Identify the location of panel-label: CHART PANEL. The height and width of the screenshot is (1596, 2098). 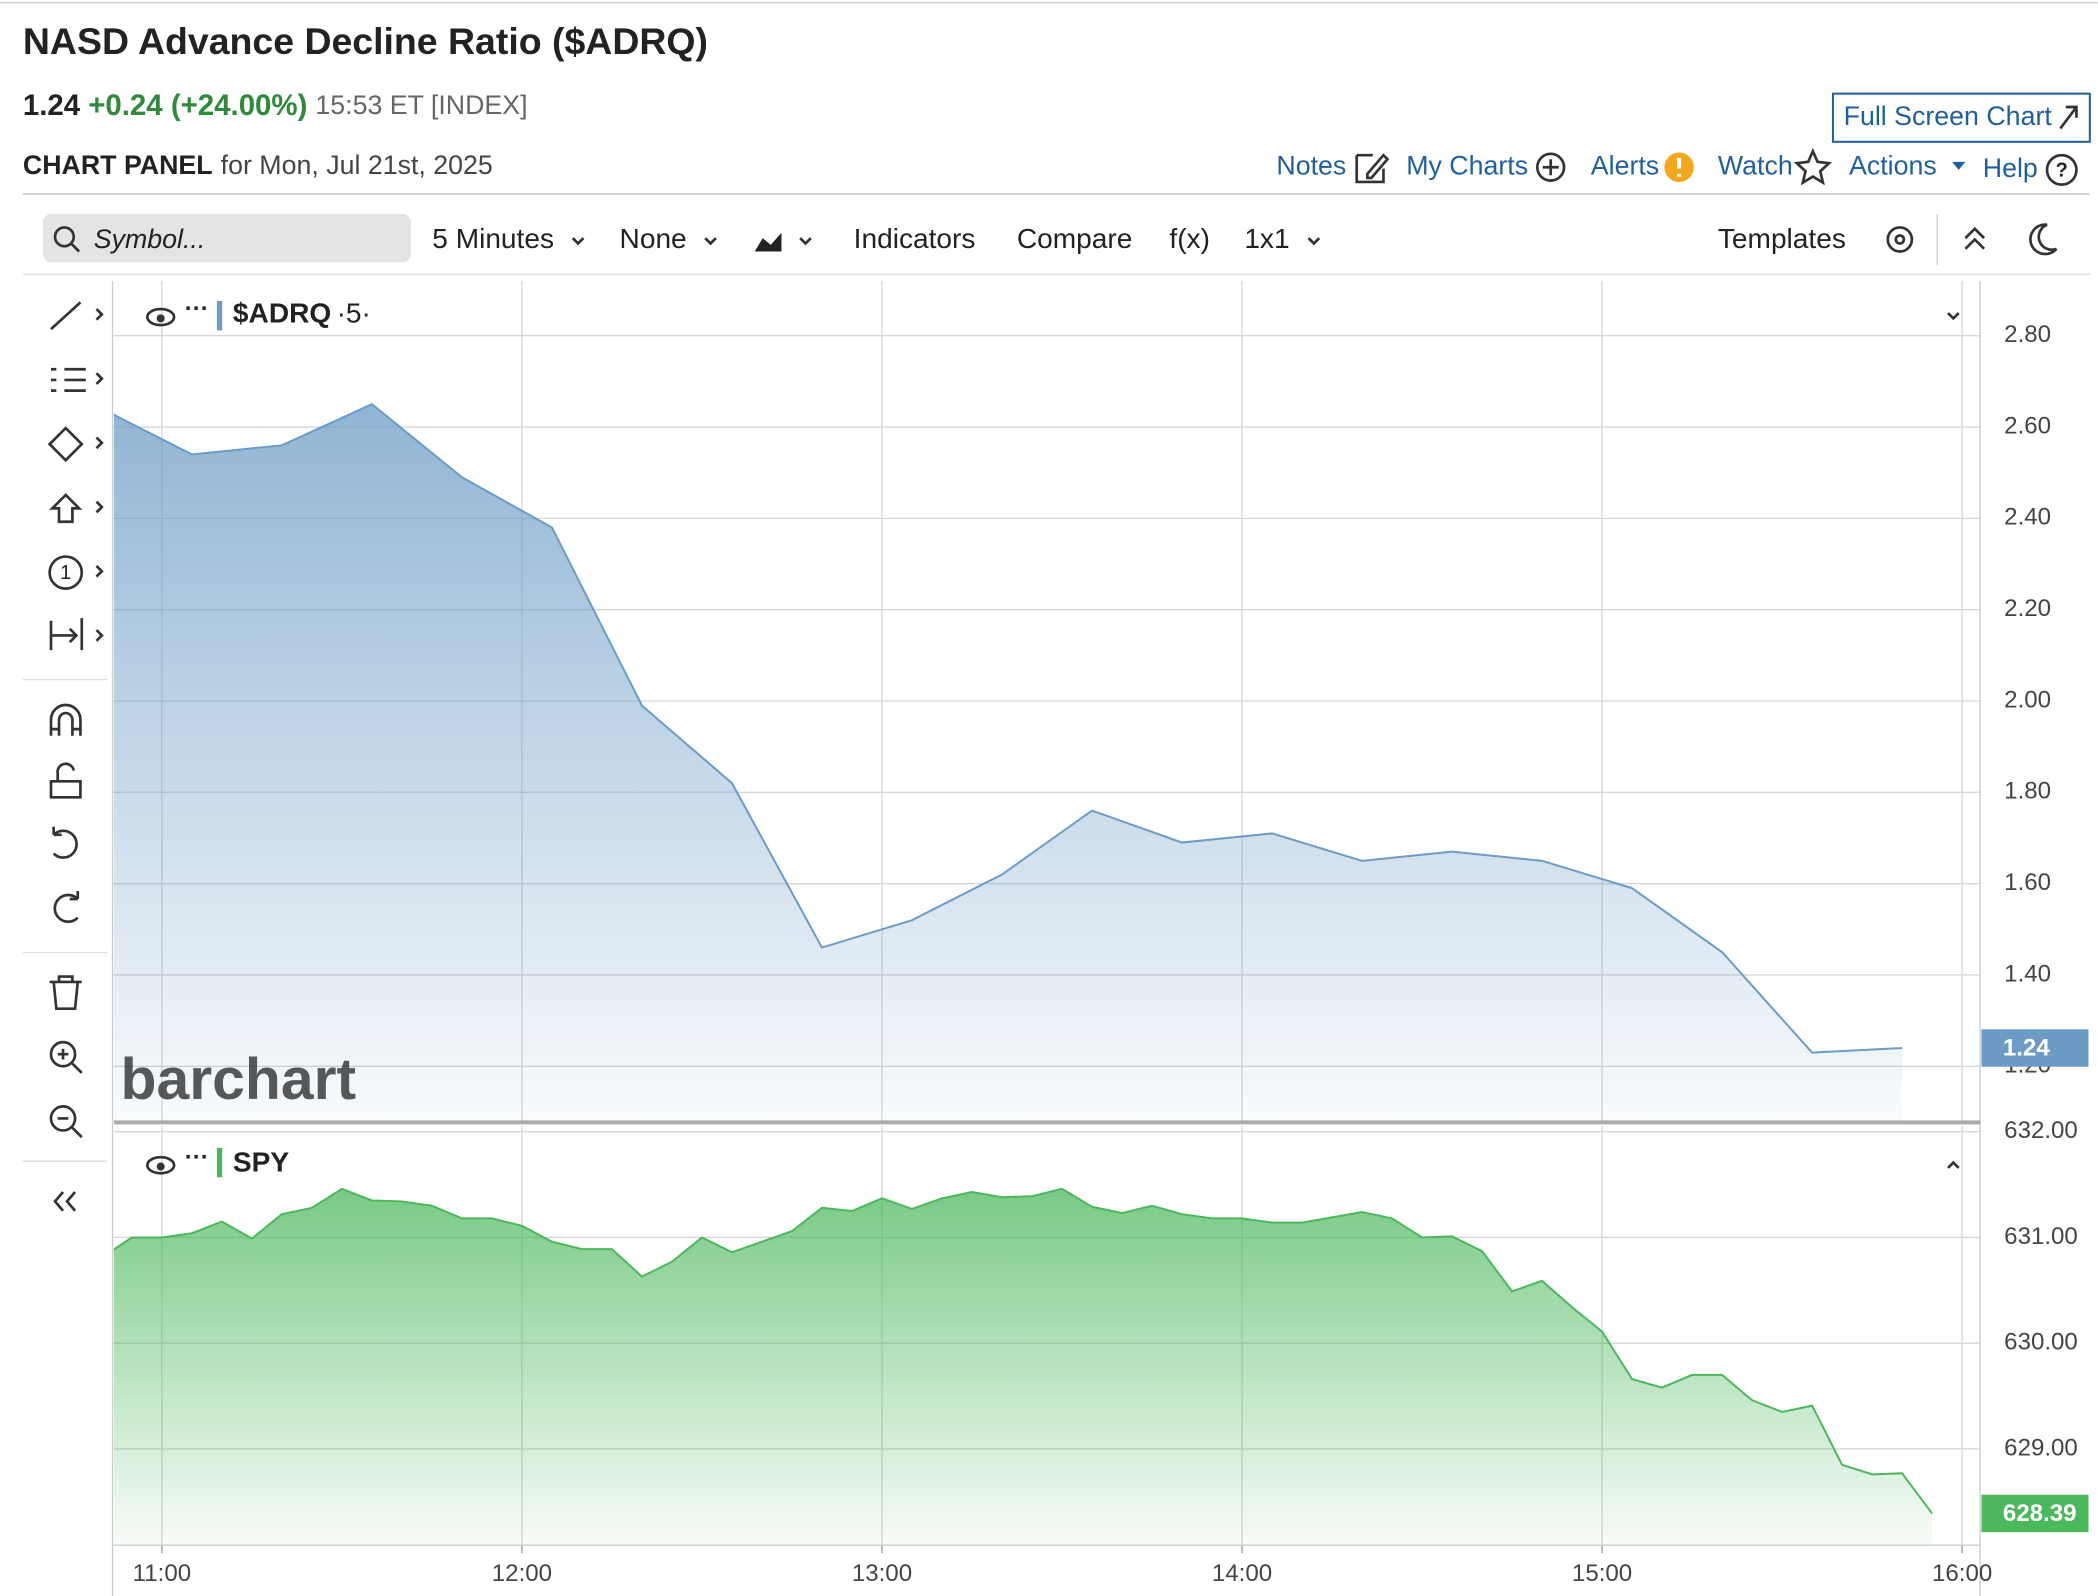
(118, 165).